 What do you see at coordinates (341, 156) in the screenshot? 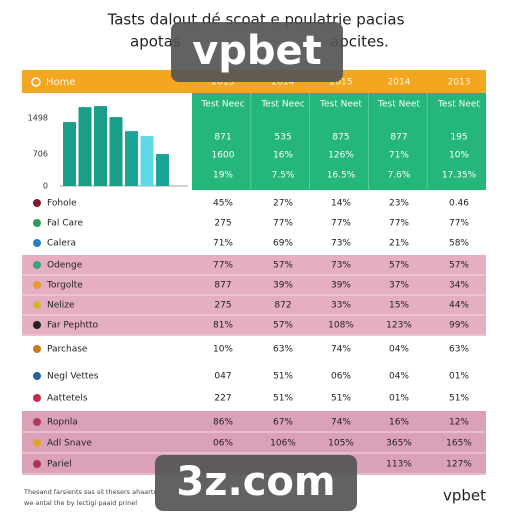
I see `summary-cell: 126%` at bounding box center [341, 156].